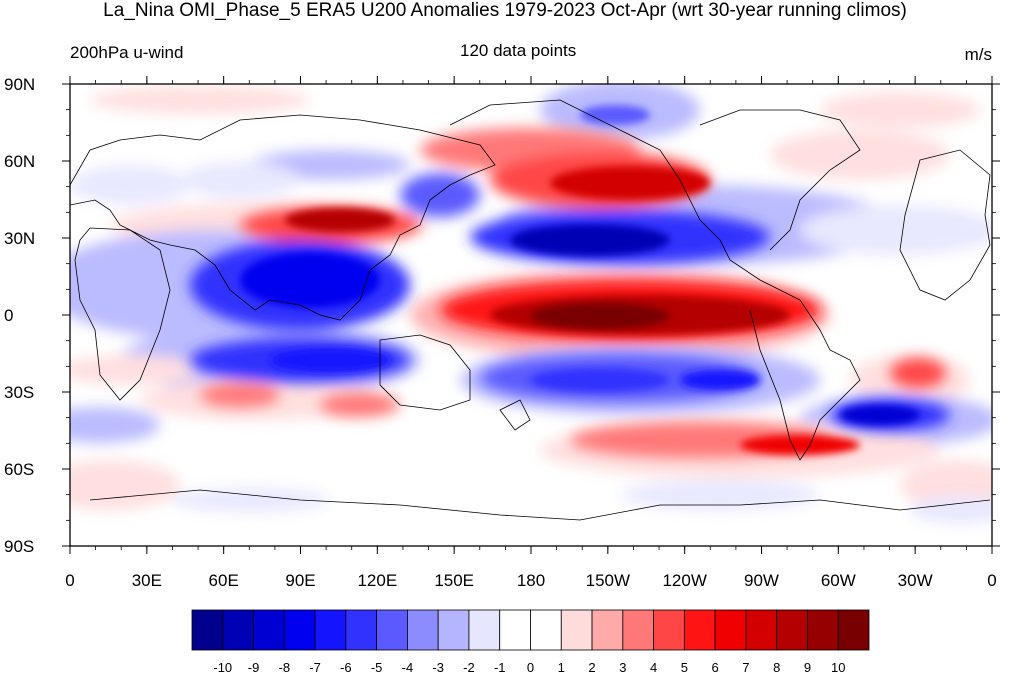  I want to click on lon-tick-label: 120W, so click(684, 580).